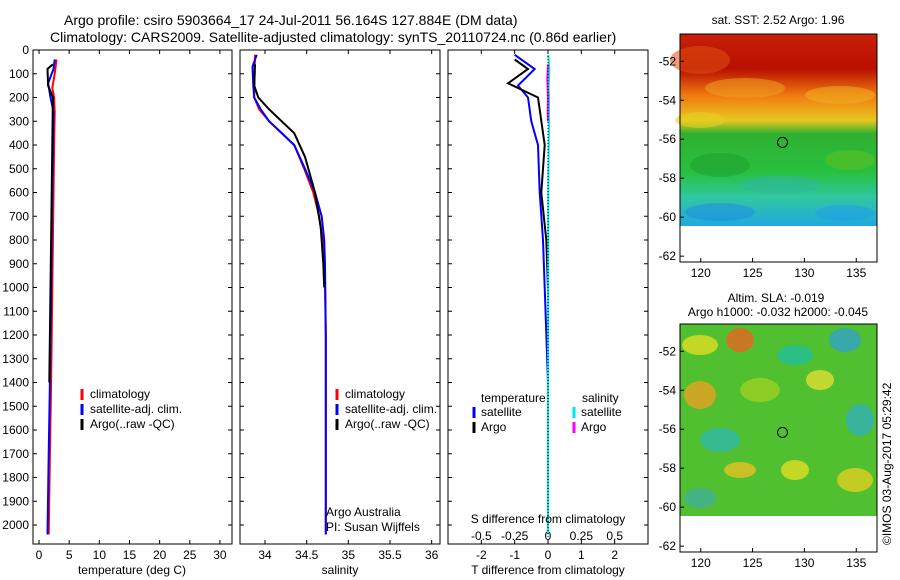 This screenshot has height=580, width=900. Describe the element at coordinates (100, 555) in the screenshot. I see `x-tick-label: 10` at that location.